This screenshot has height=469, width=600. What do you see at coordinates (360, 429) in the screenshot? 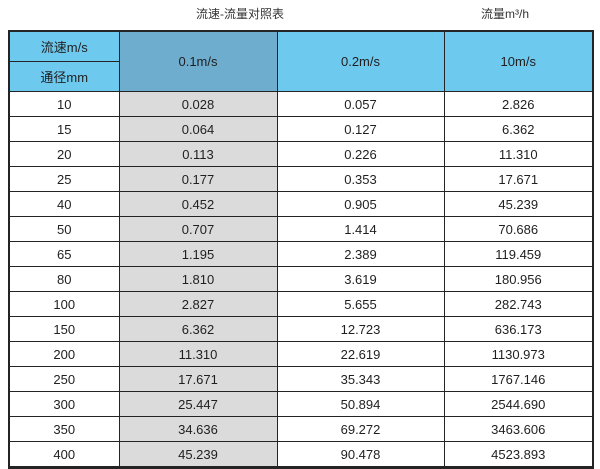
I see `flow-value-cell: 69.272` at bounding box center [360, 429].